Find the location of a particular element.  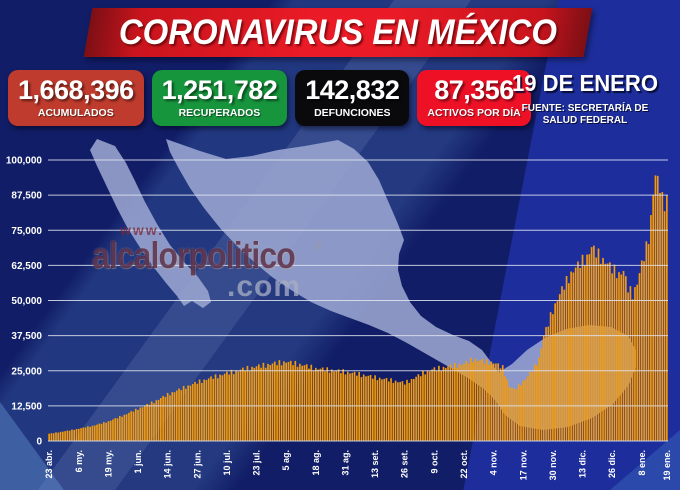

y-axis-tick-label: 87,500 is located at coordinates (26, 196).